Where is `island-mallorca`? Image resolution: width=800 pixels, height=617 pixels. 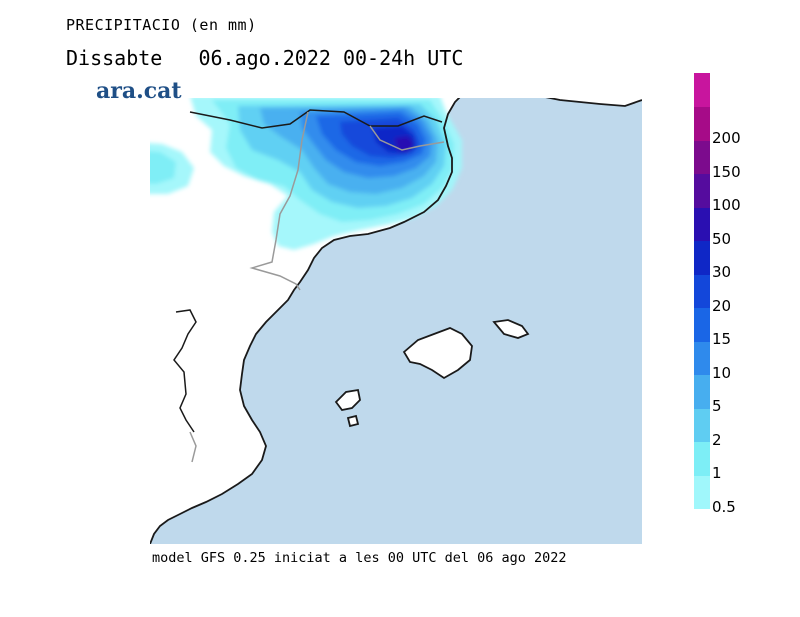
island-mallorca is located at coordinates (437, 353).